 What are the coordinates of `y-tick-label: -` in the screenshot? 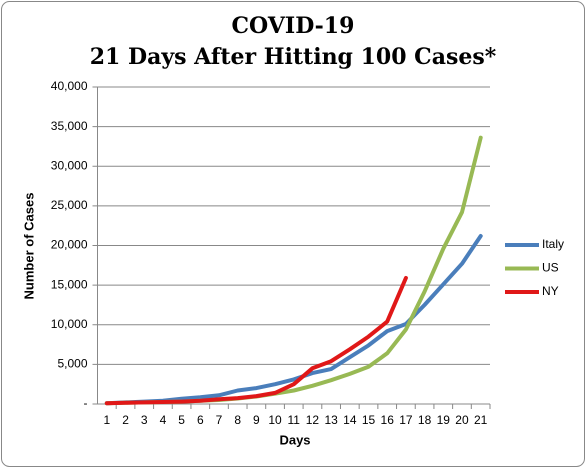 It's located at (86, 403).